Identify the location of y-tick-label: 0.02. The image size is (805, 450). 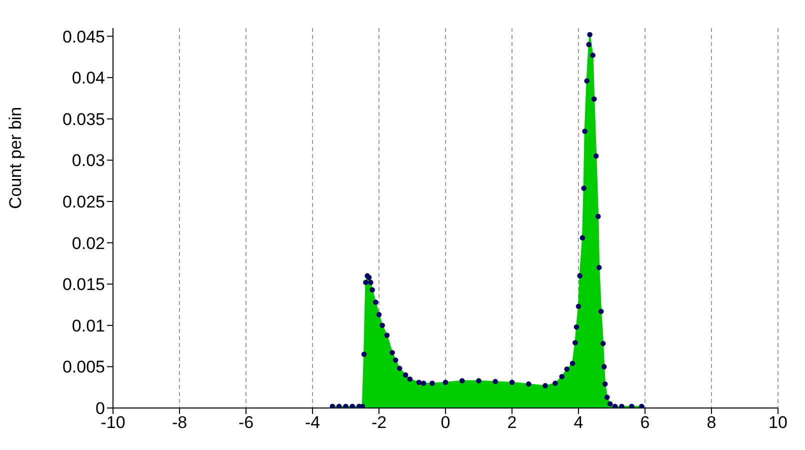
(88, 243).